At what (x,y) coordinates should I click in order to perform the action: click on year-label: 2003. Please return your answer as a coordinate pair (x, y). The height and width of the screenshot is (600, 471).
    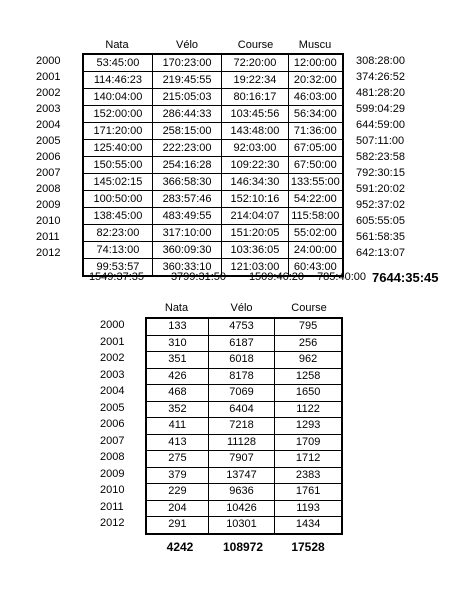
    Looking at the image, I should click on (112, 374).